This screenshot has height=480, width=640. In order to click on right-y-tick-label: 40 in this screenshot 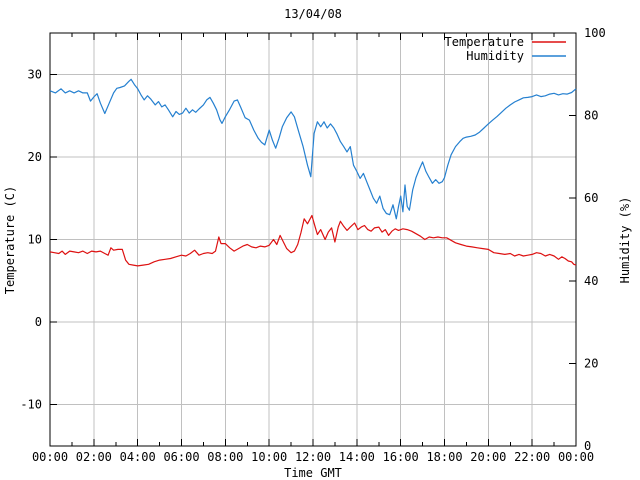, I will do `click(591, 281)`.